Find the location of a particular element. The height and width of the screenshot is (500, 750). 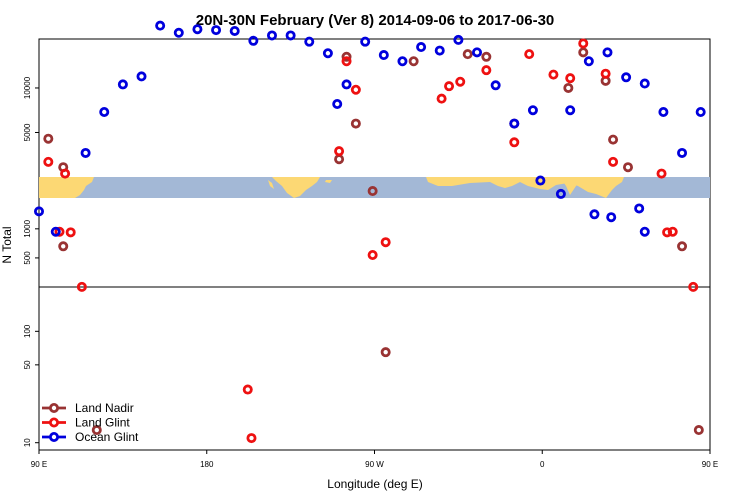

y-tick-label: 50 is located at coordinates (27, 364).